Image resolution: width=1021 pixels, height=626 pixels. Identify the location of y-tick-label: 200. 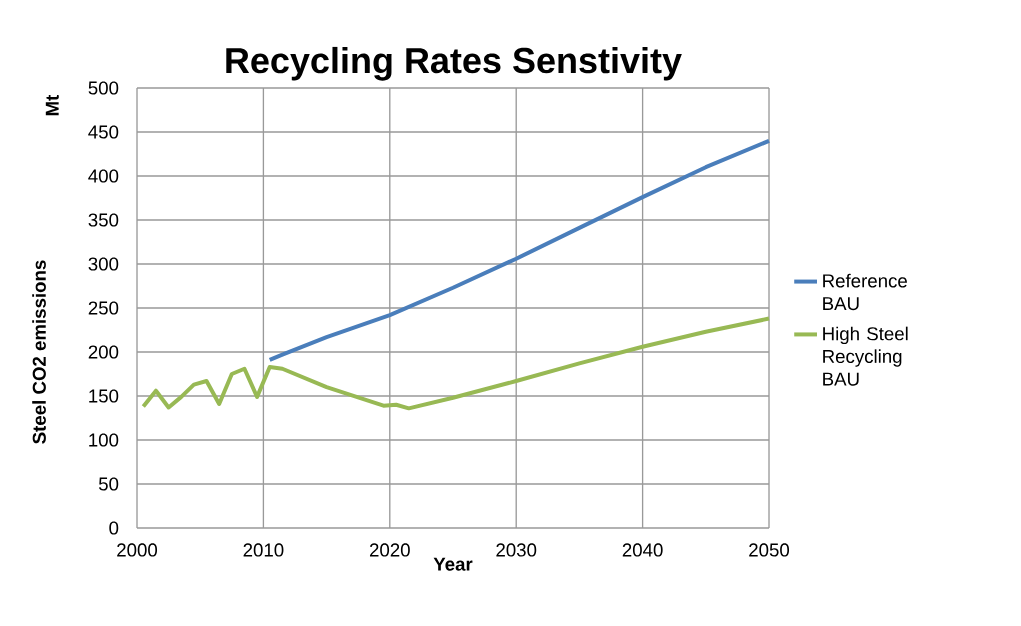
(103, 352).